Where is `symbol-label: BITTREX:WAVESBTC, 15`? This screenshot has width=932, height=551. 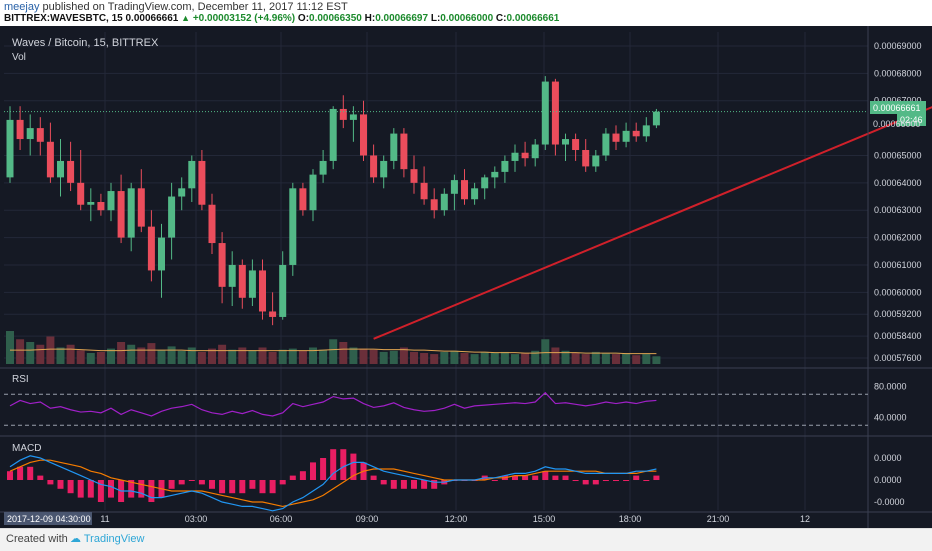
symbol-label: BITTREX:WAVESBTC, 15 is located at coordinates (63, 18).